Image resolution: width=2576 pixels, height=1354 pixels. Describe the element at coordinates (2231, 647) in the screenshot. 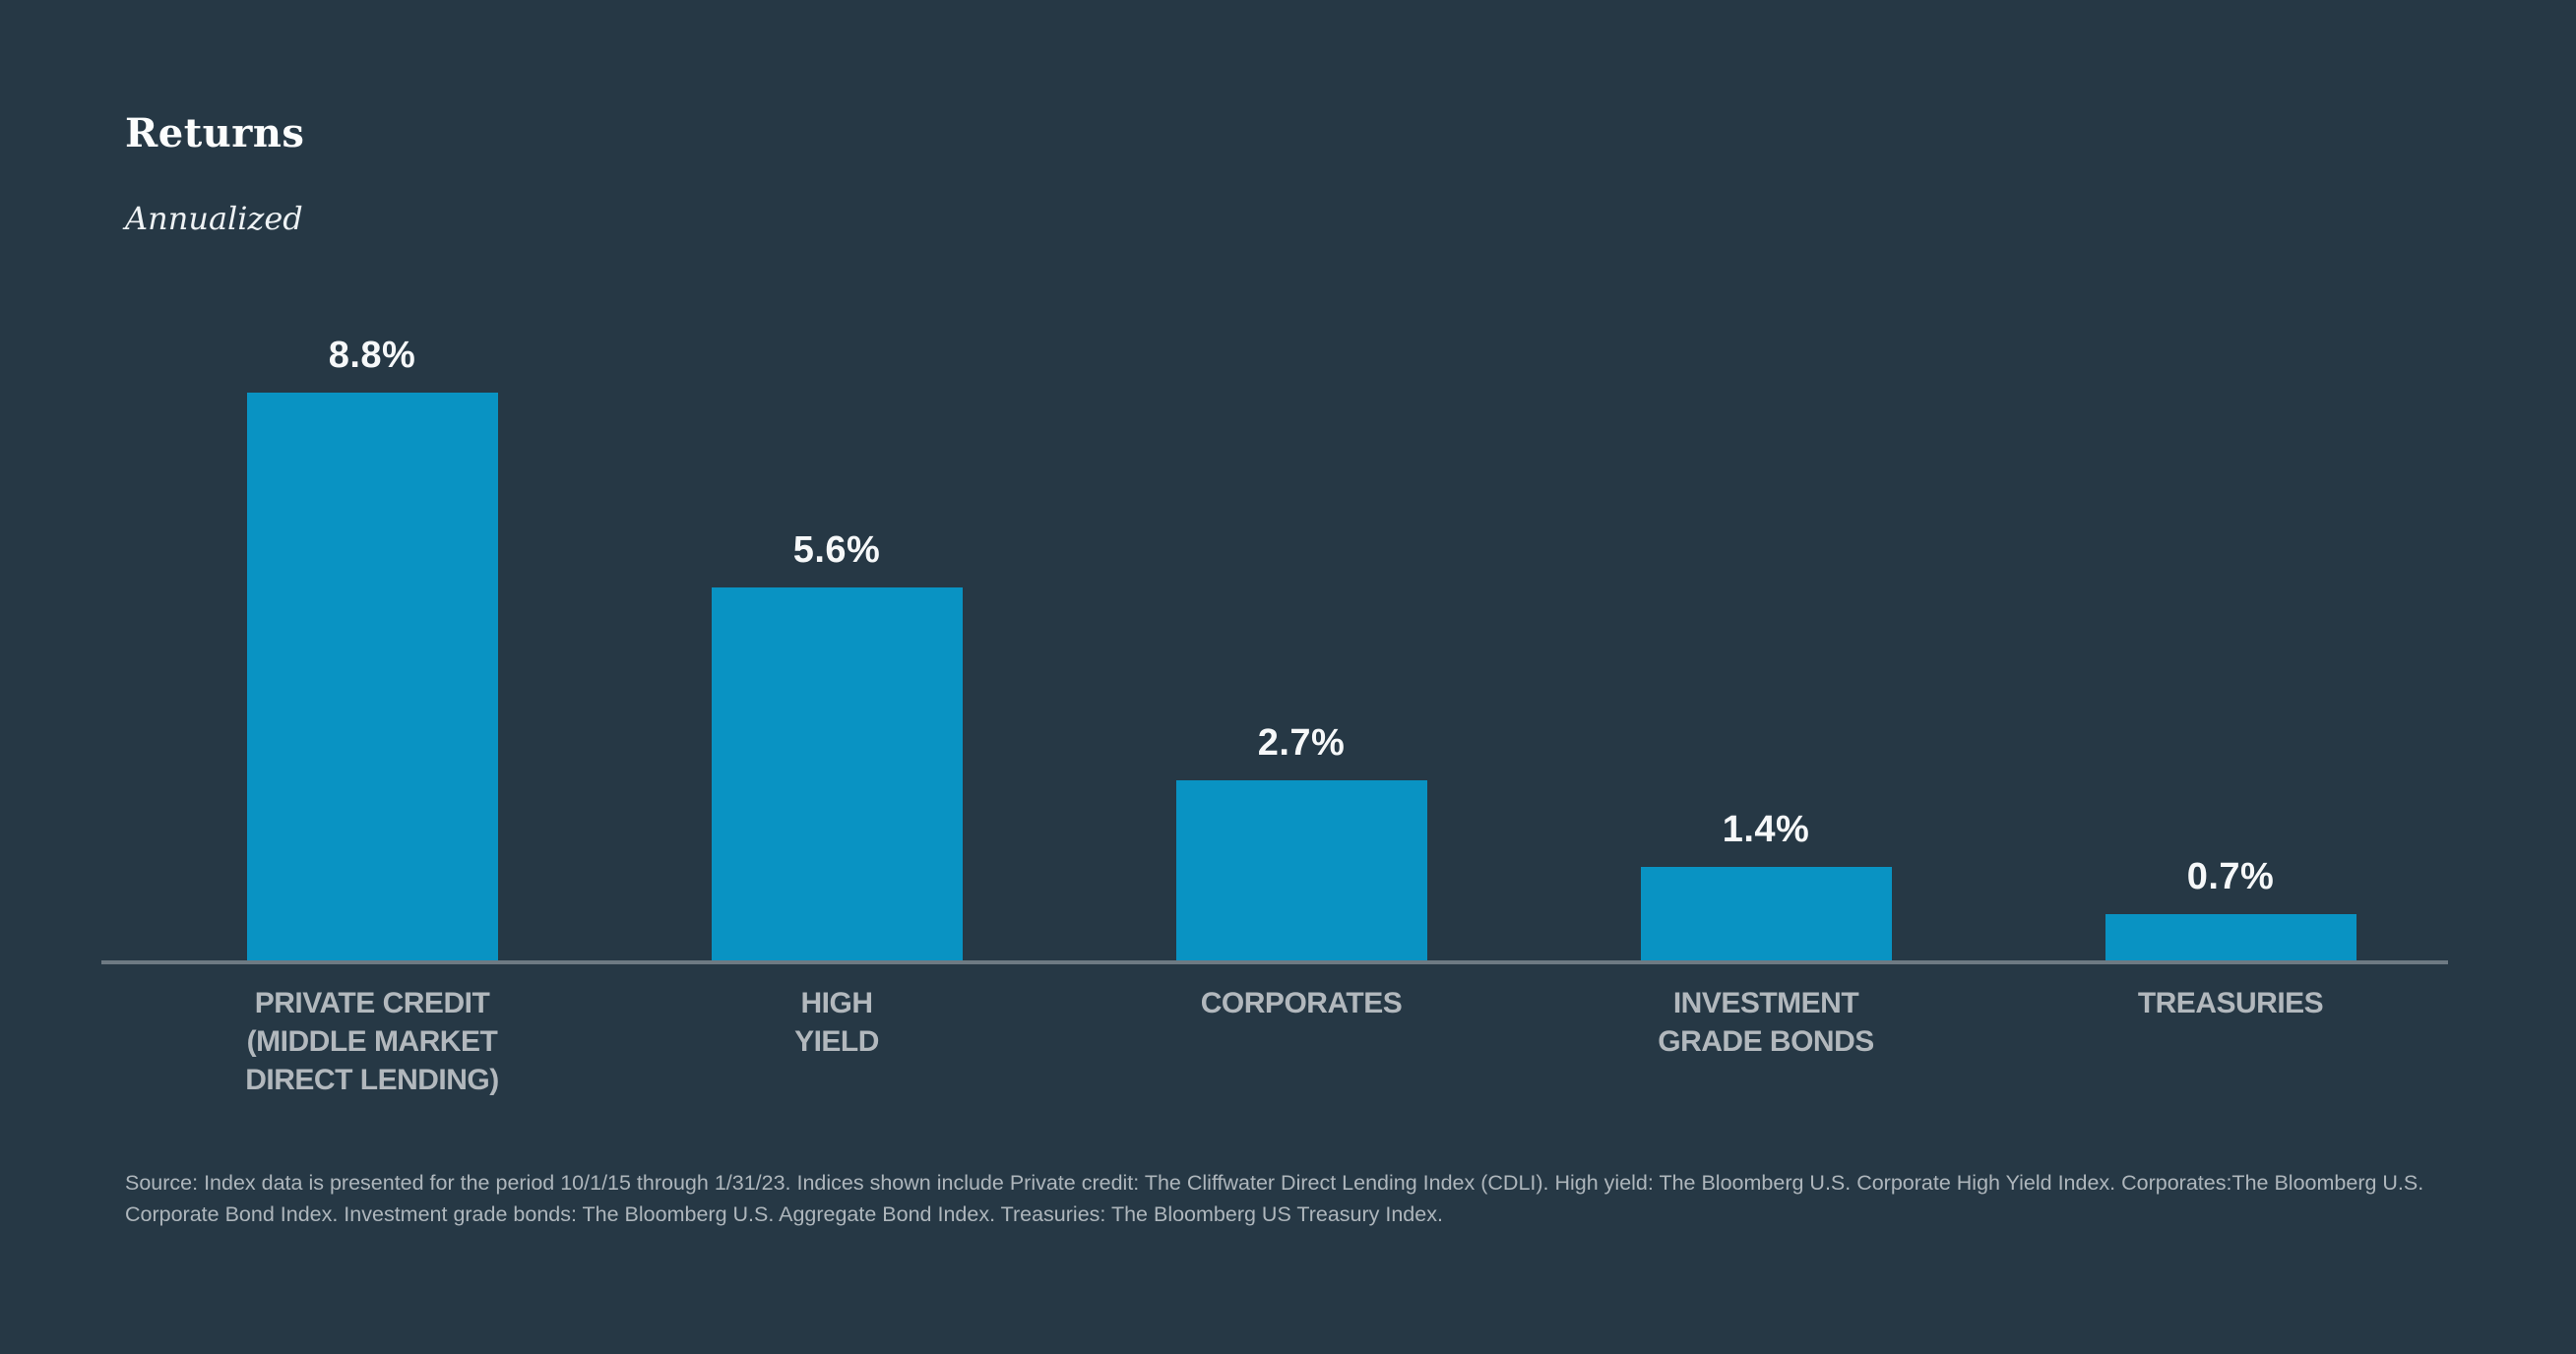

I see `bar-group: 0.7%` at that location.